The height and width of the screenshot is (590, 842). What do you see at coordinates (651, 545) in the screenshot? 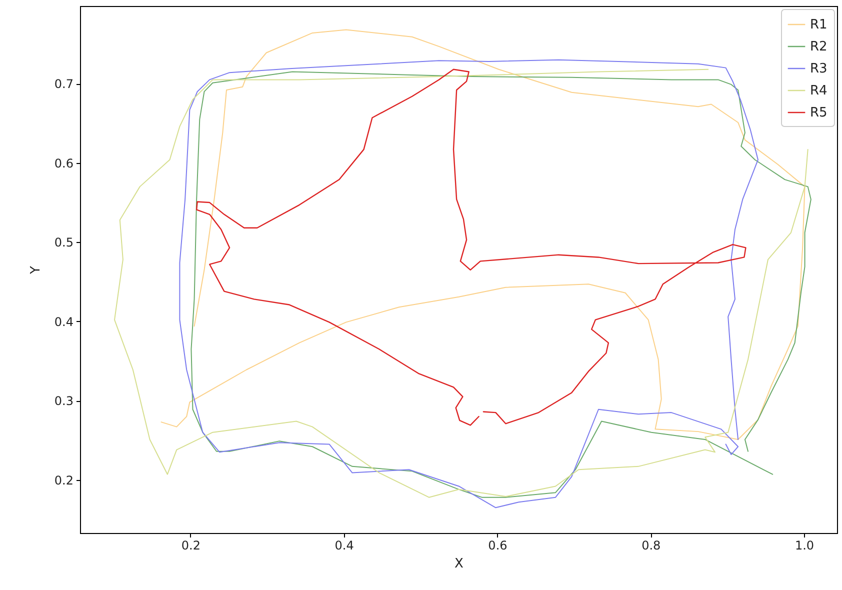
I see `x-tick-label: 0.8` at bounding box center [651, 545].